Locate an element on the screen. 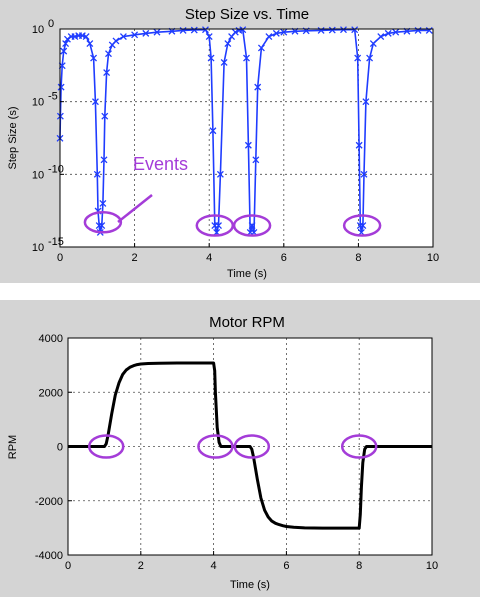 This screenshot has width=480, height=597. rpm-x-tick-label: 0 is located at coordinates (68, 566).